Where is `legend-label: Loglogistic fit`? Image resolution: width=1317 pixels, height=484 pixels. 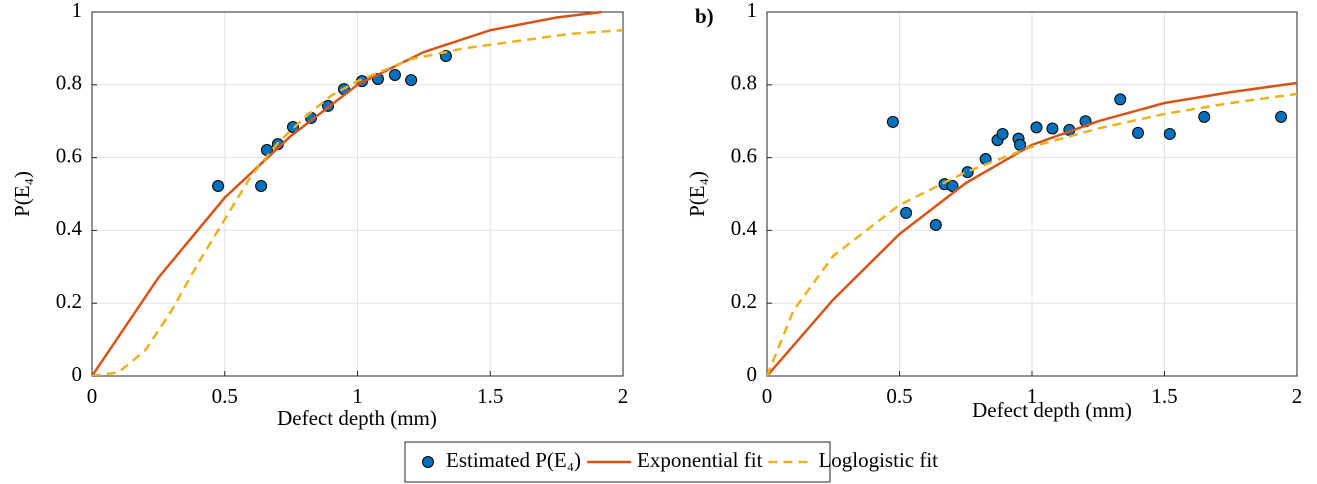
legend-label: Loglogistic fit is located at coordinates (878, 460).